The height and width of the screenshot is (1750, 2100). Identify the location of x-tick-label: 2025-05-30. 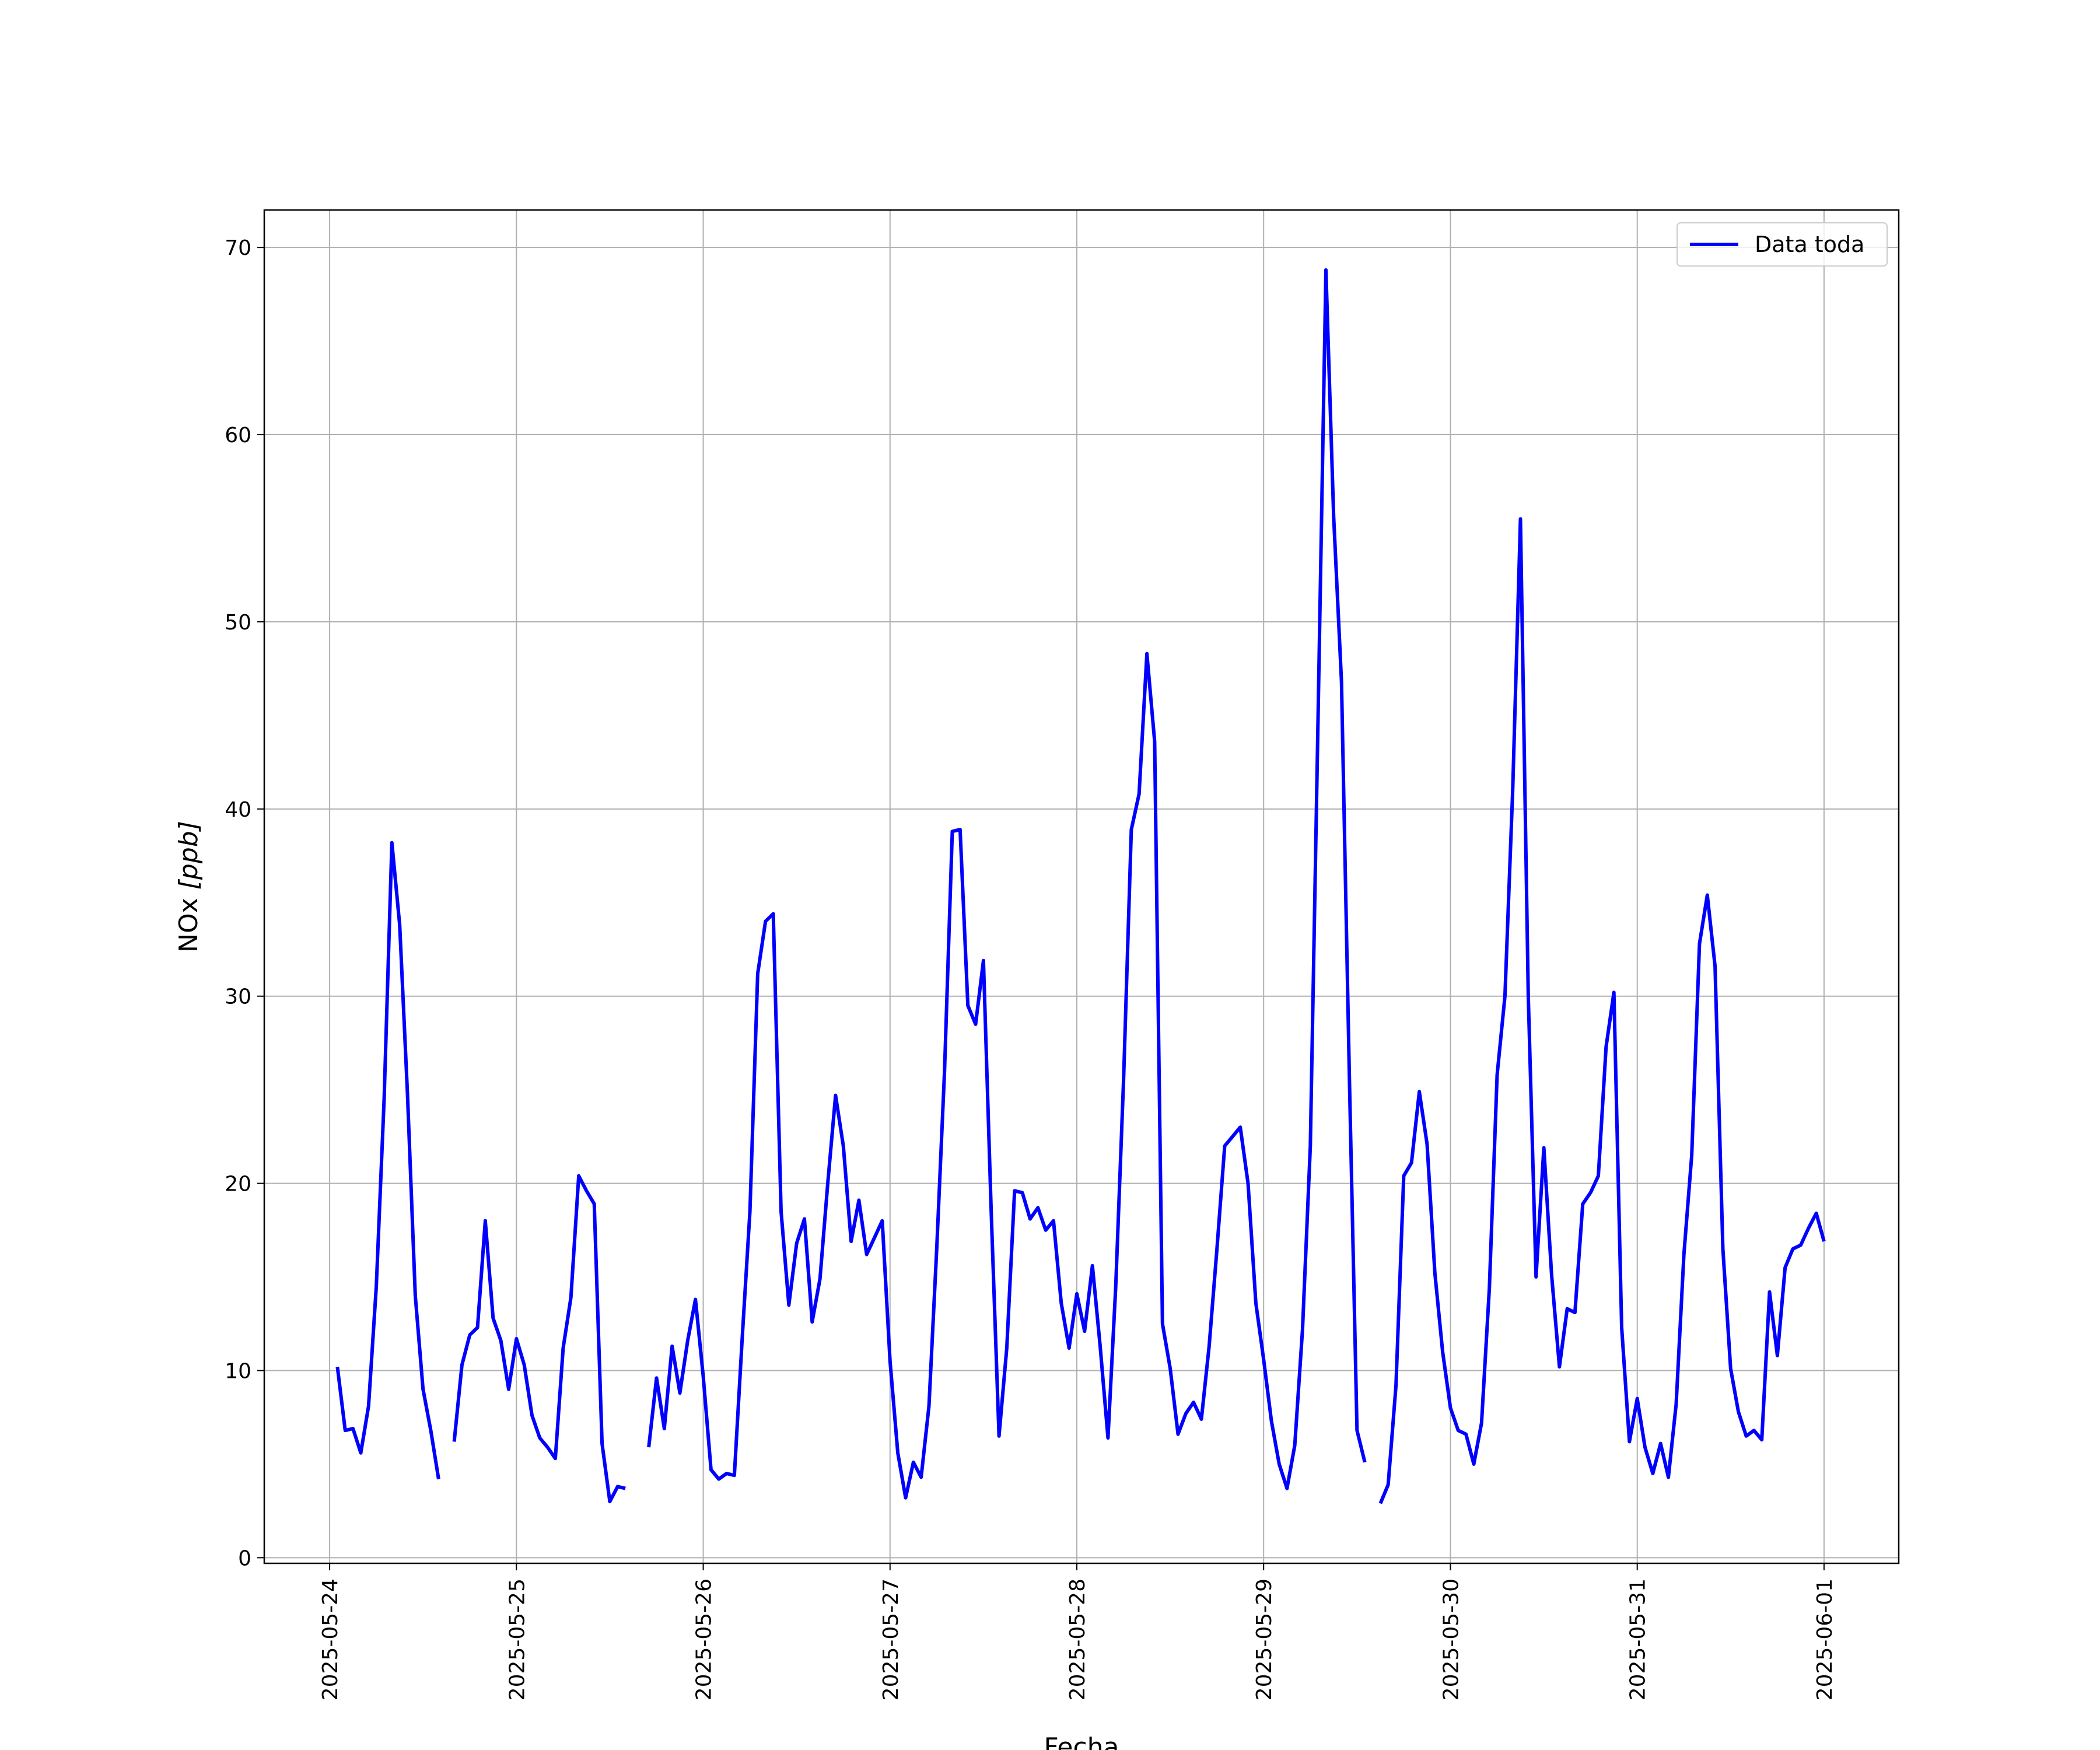
(1451, 1639).